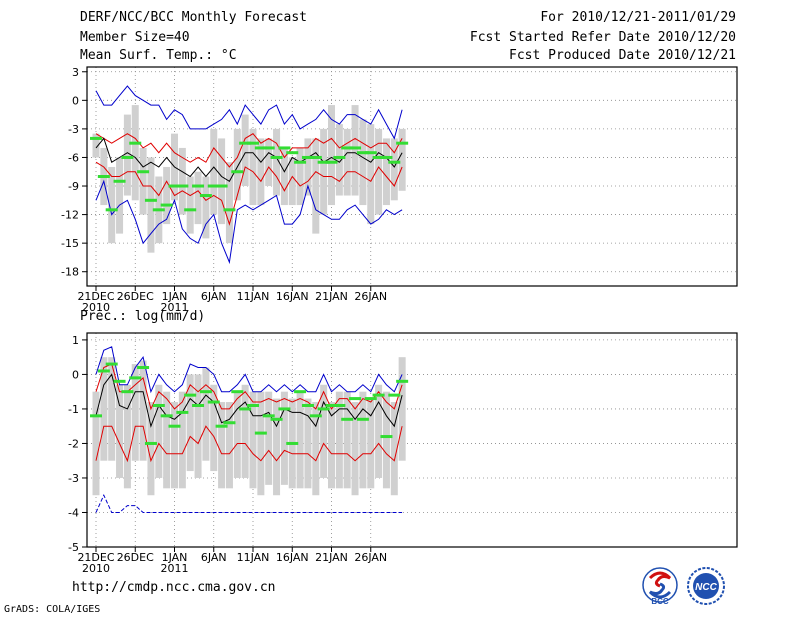 The image size is (800, 618). Describe the element at coordinates (73, 157) in the screenshot. I see `y-tick-label: -6` at that location.